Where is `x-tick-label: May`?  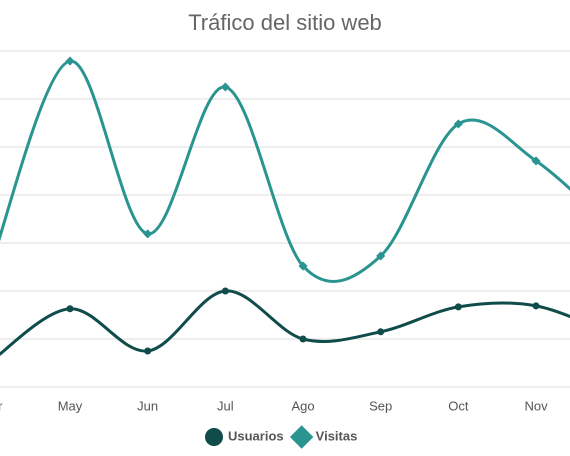 x-tick-label: May is located at coordinates (70, 405).